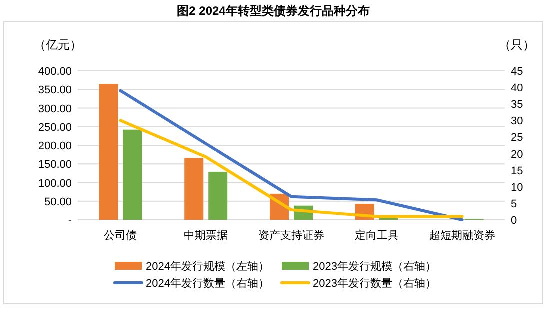  What do you see at coordinates (376, 235) in the screenshot?
I see `x-tick-label: 定向工具` at bounding box center [376, 235].